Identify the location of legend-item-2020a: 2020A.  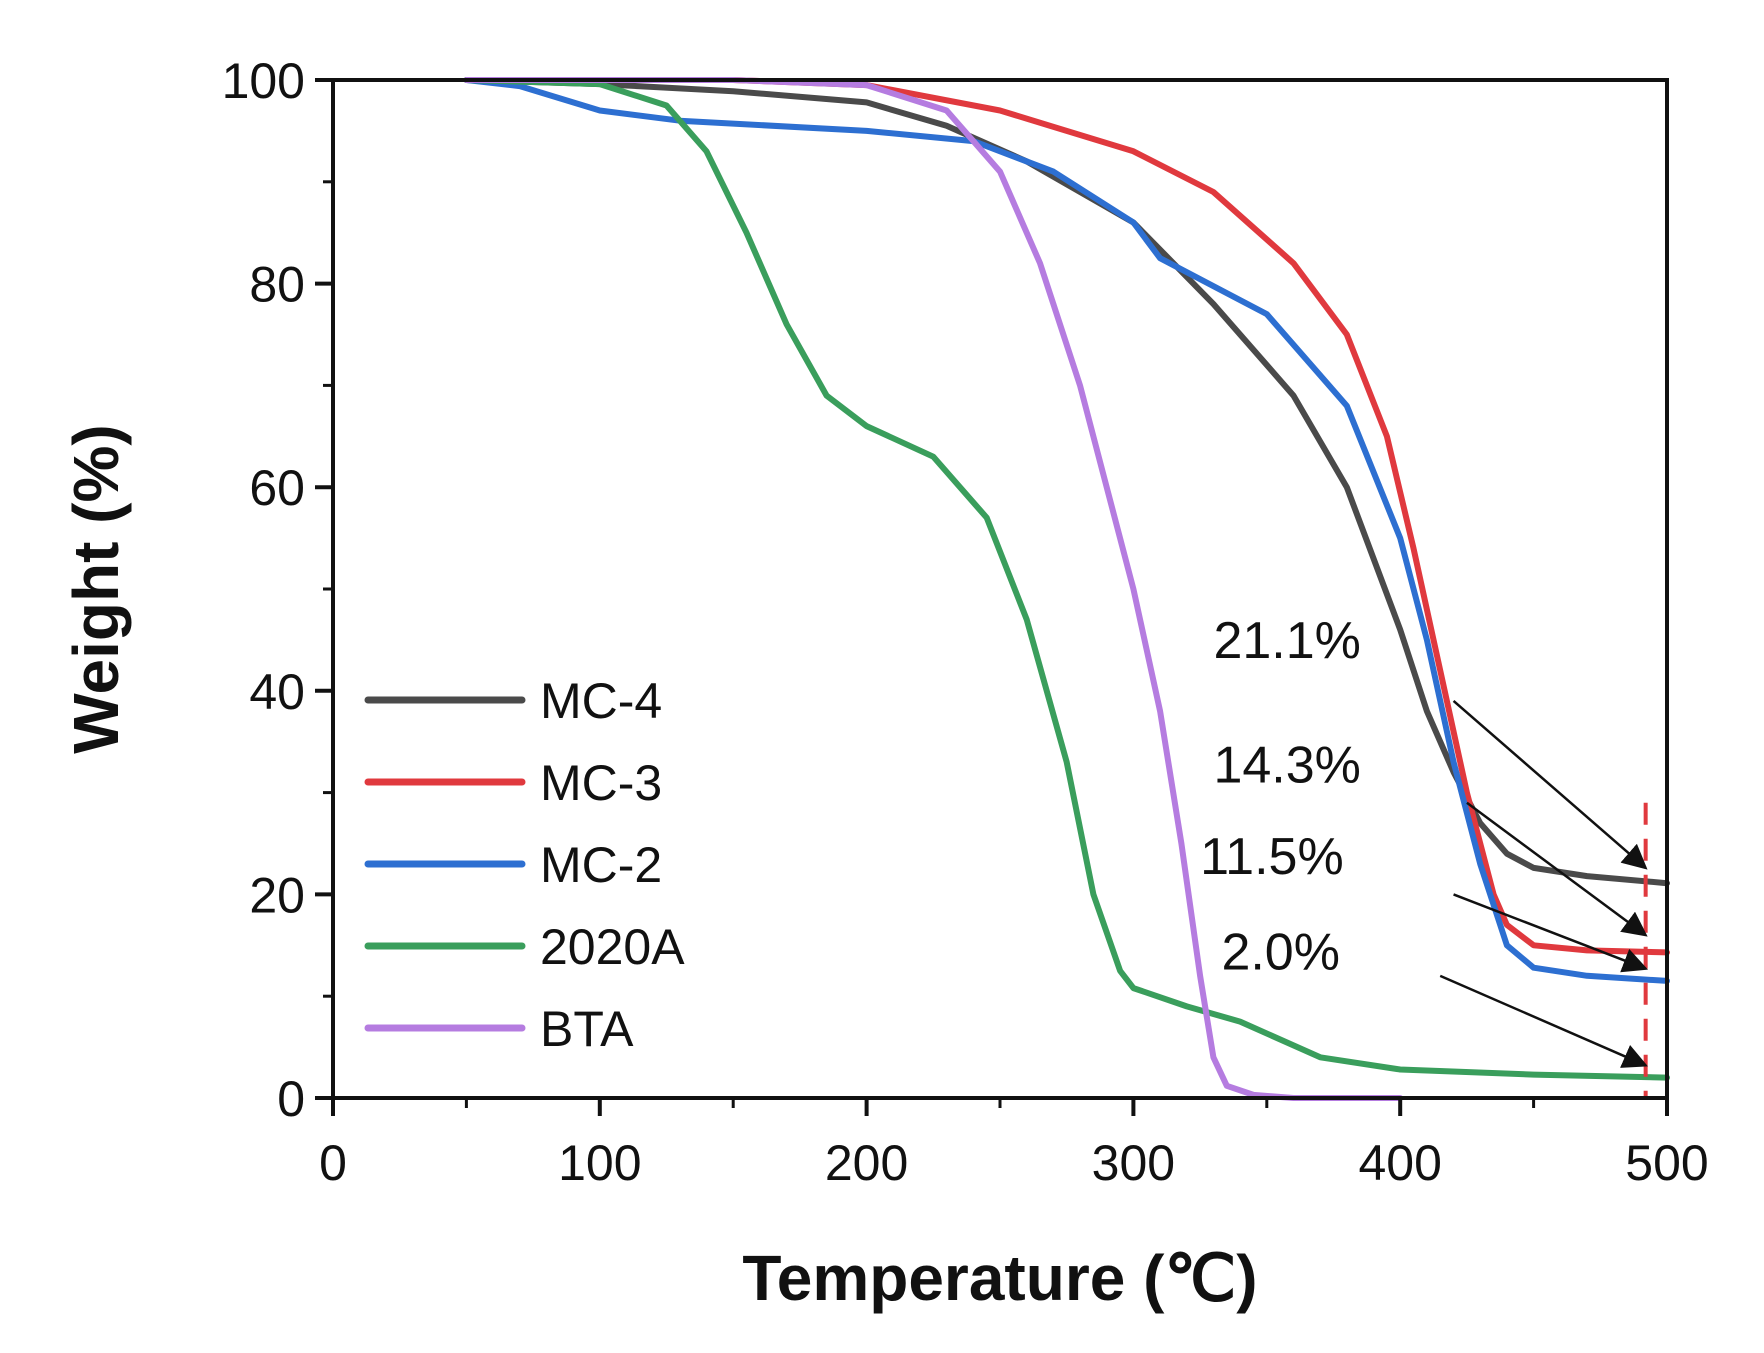
(524, 947).